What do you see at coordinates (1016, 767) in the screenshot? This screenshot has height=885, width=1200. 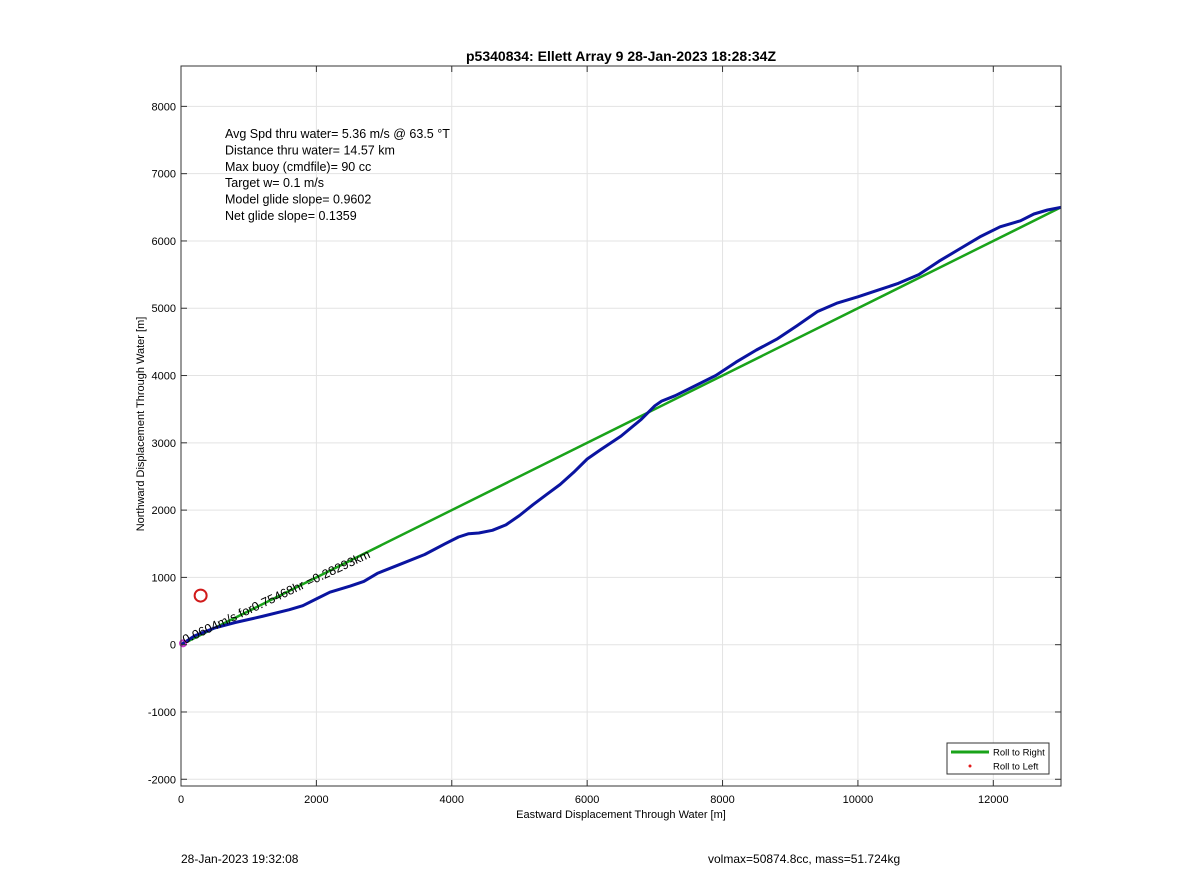 I see `legend-label: Roll to Left` at bounding box center [1016, 767].